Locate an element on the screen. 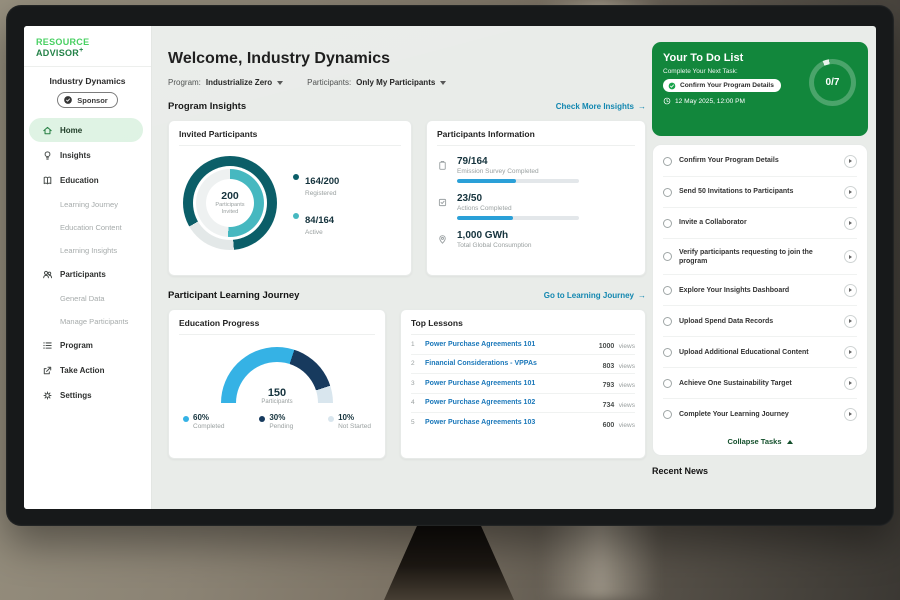 This screenshot has width=900, height=600. task-row: Explore Your Insights Dashboard is located at coordinates (760, 291).